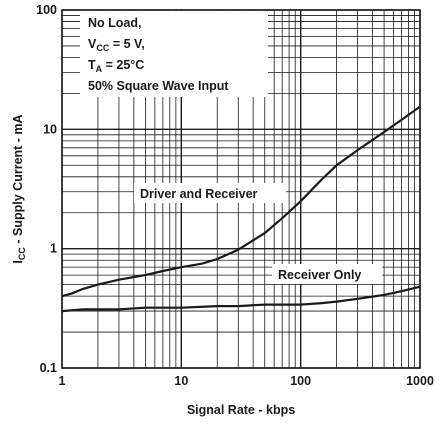  I want to click on y-tick-label: 0.1, so click(48, 368).